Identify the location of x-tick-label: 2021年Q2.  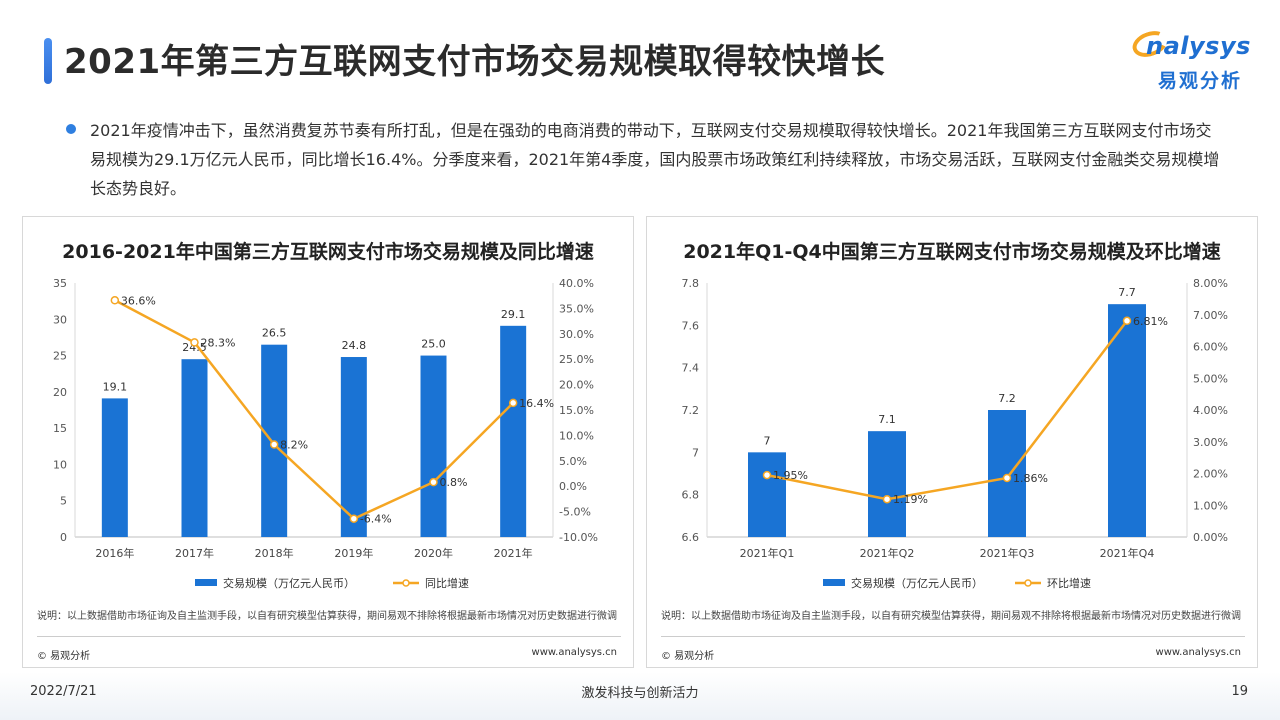
(887, 553).